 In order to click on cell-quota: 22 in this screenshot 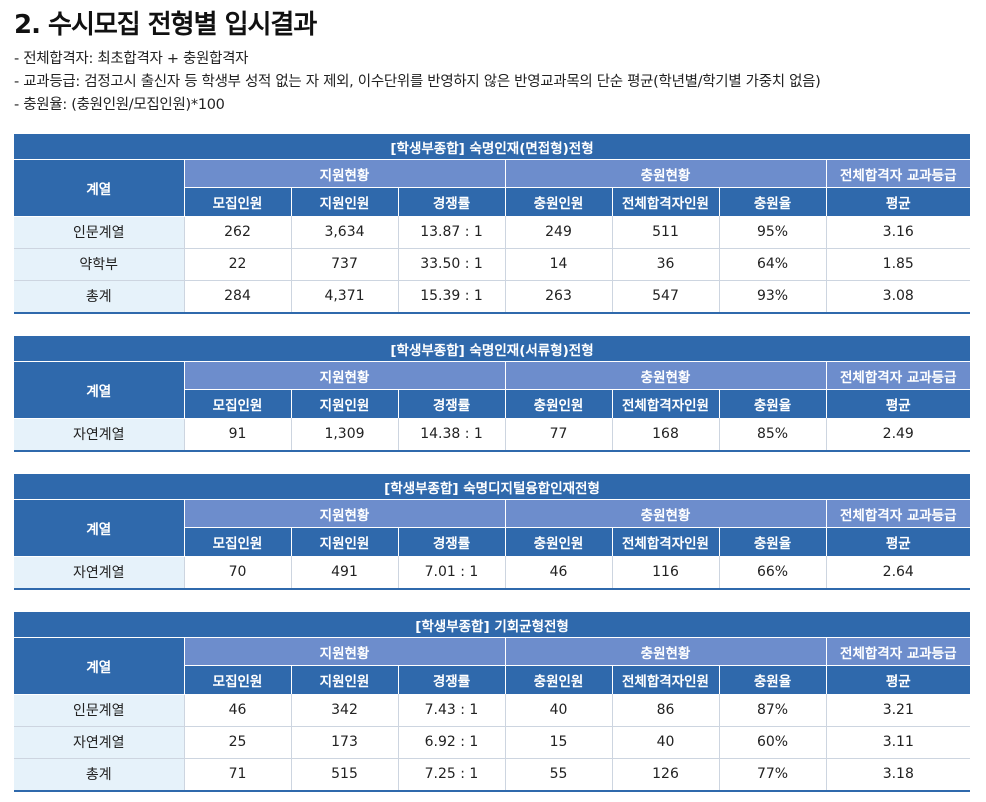, I will do `click(238, 264)`.